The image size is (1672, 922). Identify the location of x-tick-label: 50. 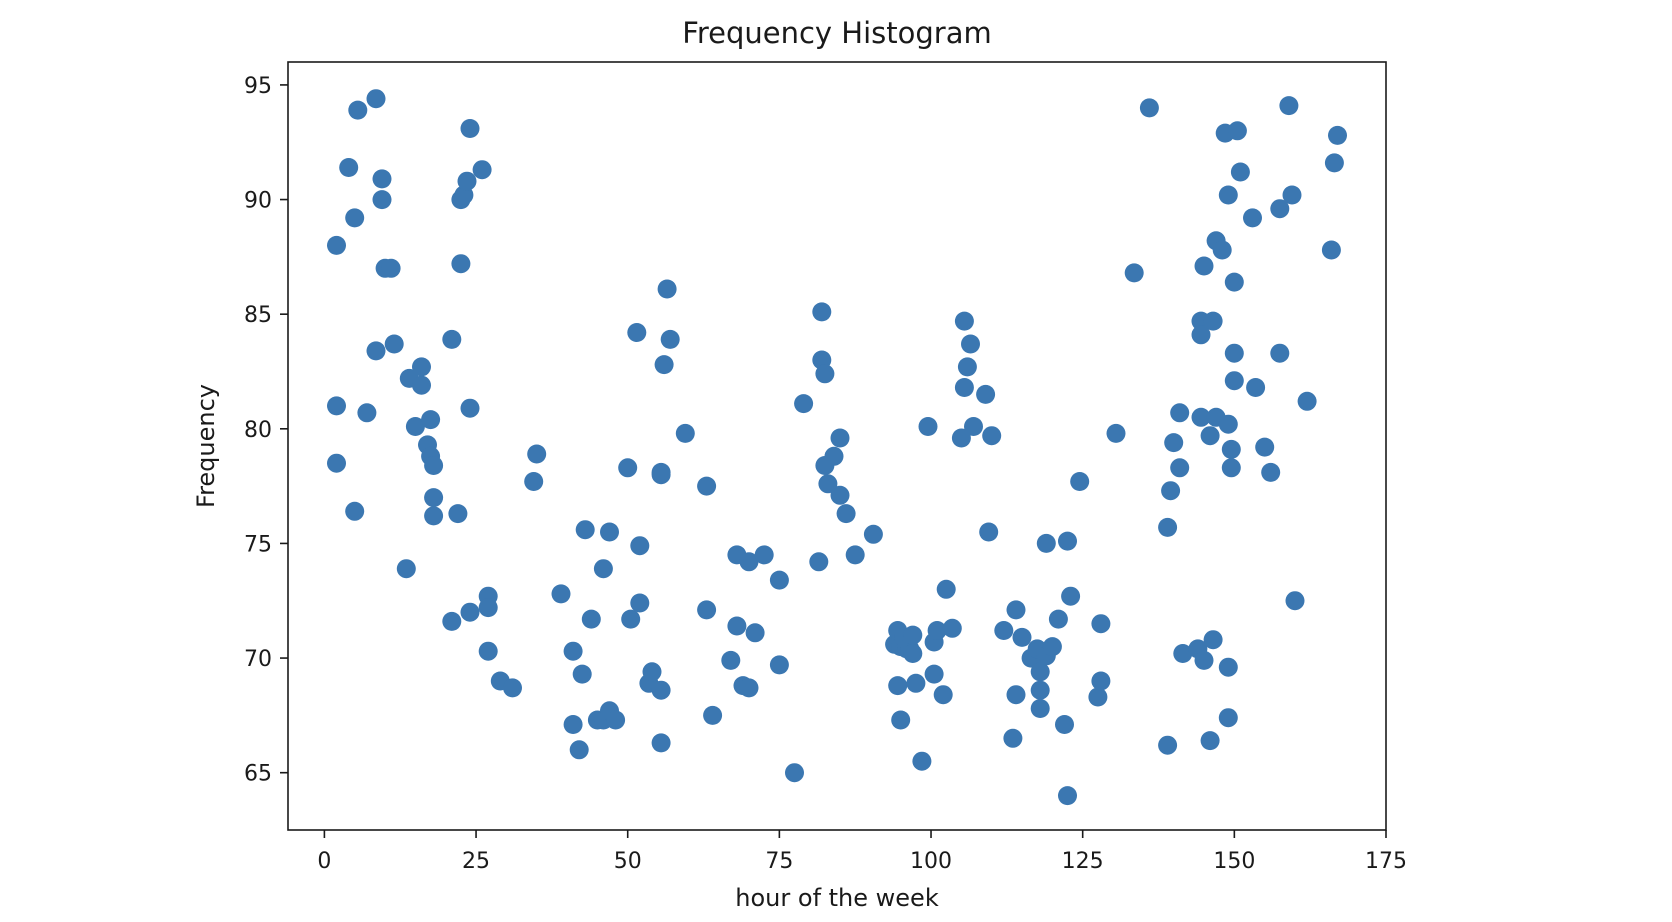
(628, 861).